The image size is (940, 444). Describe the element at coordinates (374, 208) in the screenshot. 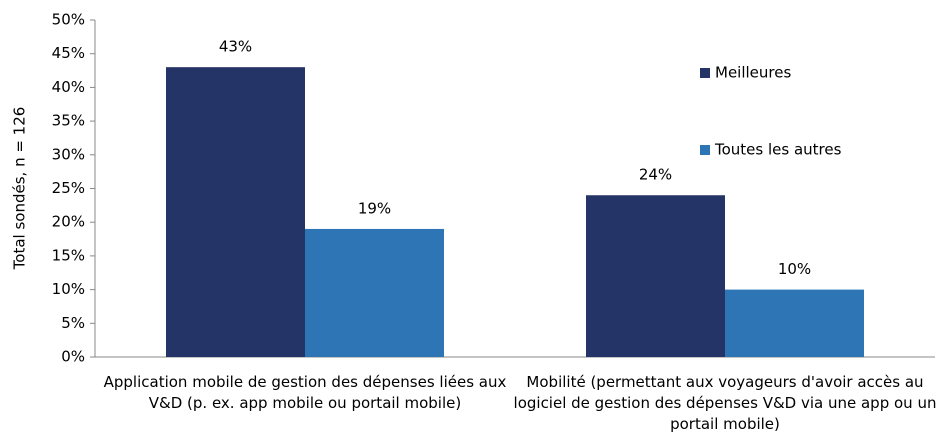

I see `data-label: 19%` at that location.